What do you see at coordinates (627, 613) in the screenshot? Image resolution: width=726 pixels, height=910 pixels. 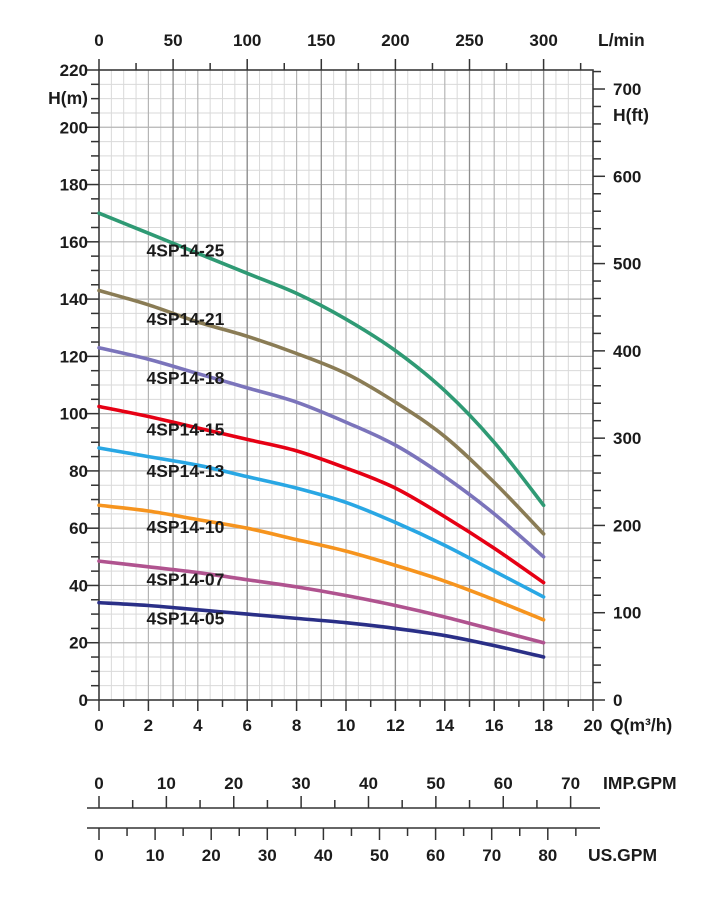 I see `right-axis-tick-label: 100` at bounding box center [627, 613].